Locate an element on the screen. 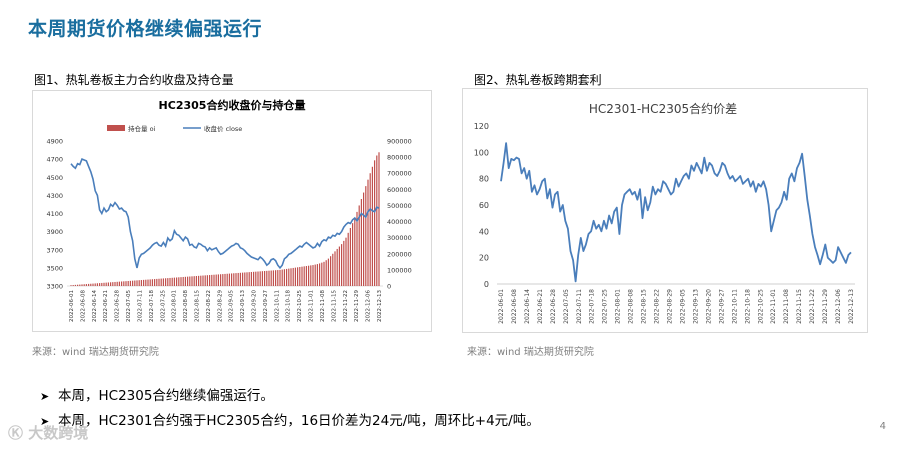  chart1-xtick: 2022-09-05 is located at coordinates (232, 306).